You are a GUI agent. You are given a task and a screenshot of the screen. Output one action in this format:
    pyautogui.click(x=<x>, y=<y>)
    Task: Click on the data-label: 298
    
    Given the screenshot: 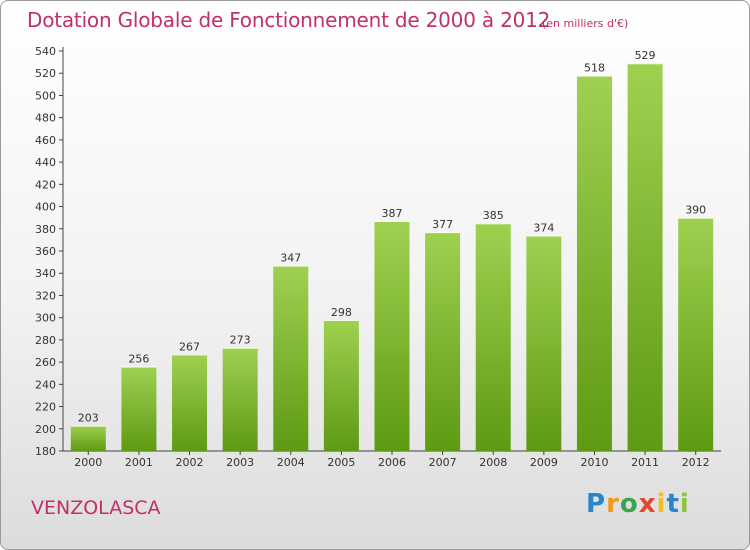 What is the action you would take?
    pyautogui.click(x=341, y=312)
    